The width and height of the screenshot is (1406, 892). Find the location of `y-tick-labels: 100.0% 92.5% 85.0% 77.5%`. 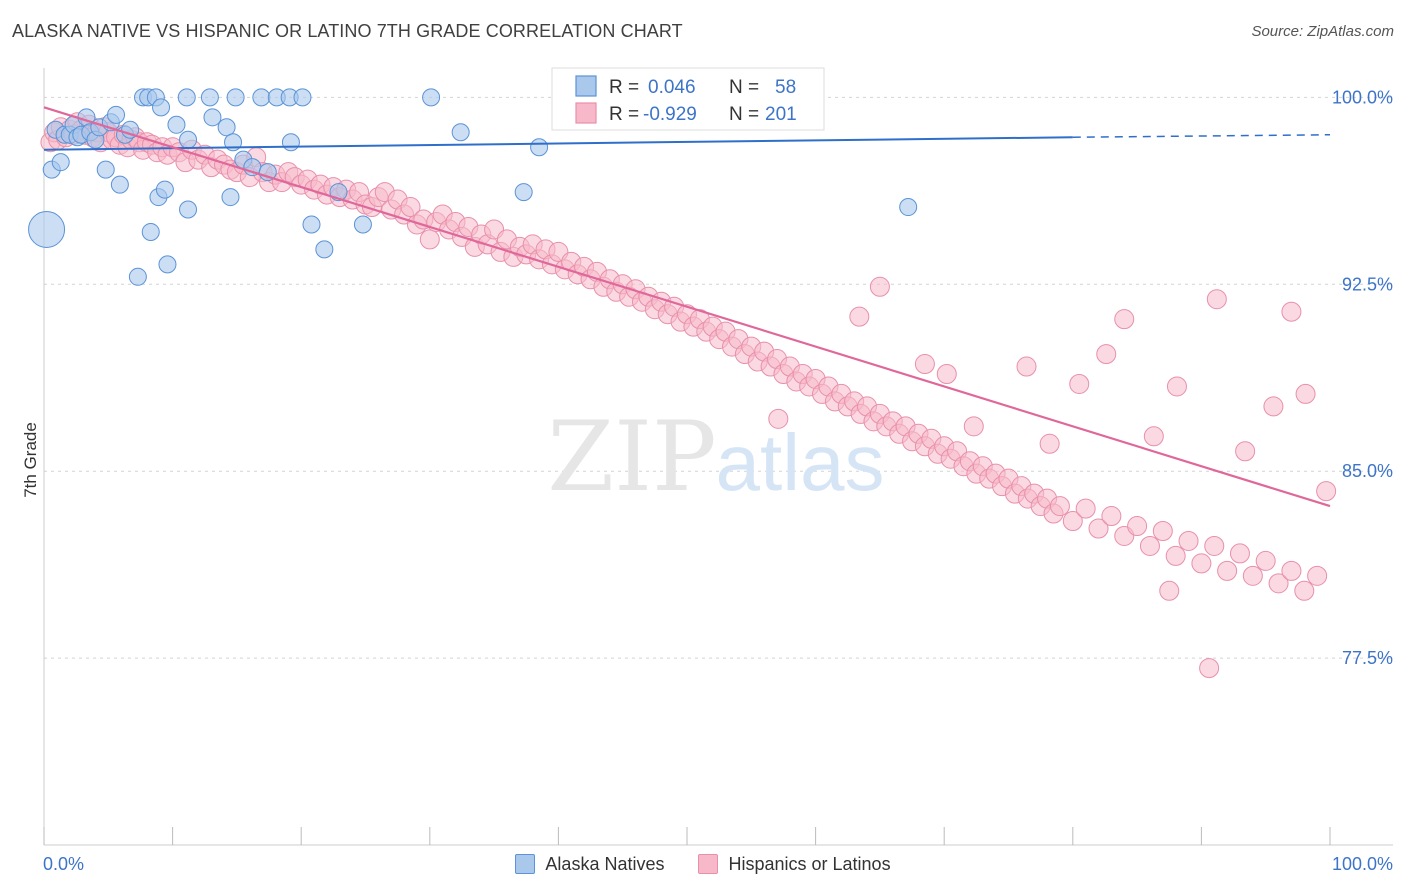

y-tick-labels: 100.0% 92.5% 85.0% 77.5% is located at coordinates (1362, 377).